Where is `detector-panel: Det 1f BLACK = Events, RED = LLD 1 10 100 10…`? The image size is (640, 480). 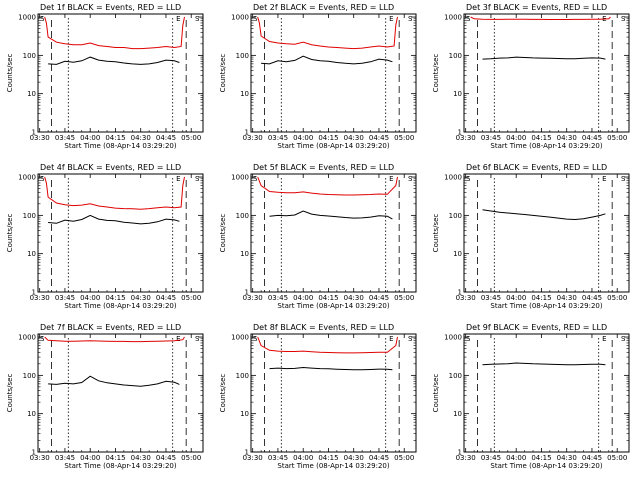 detector-panel: Det 1f BLACK = Events, RED = LLD 1 10 100 10… is located at coordinates (105, 76).